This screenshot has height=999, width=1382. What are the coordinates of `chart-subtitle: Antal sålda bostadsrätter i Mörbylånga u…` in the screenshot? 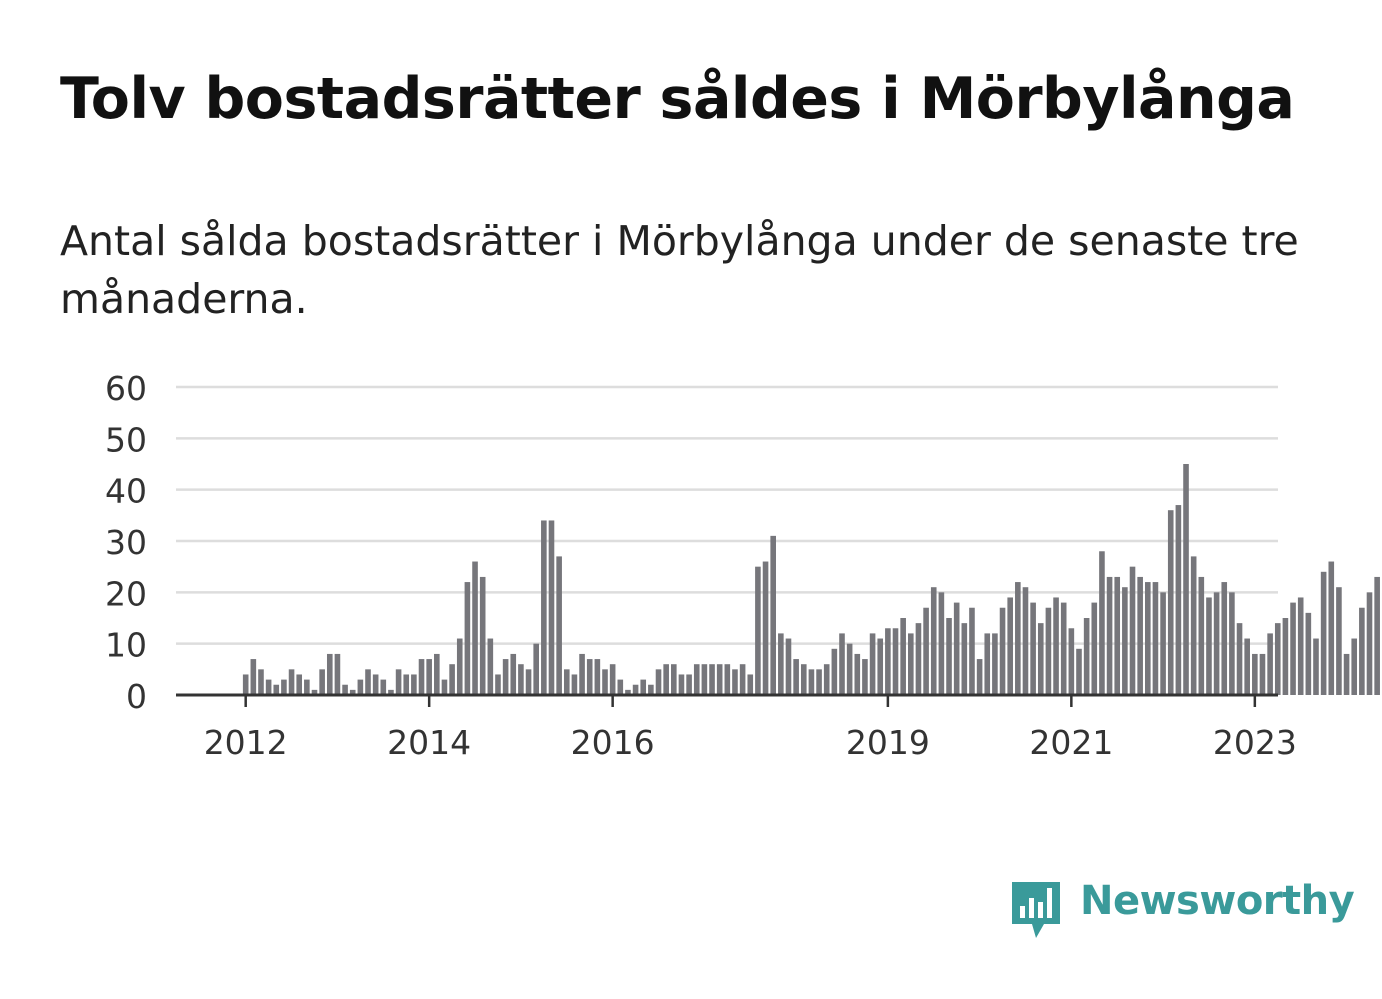 It's located at (679, 270).